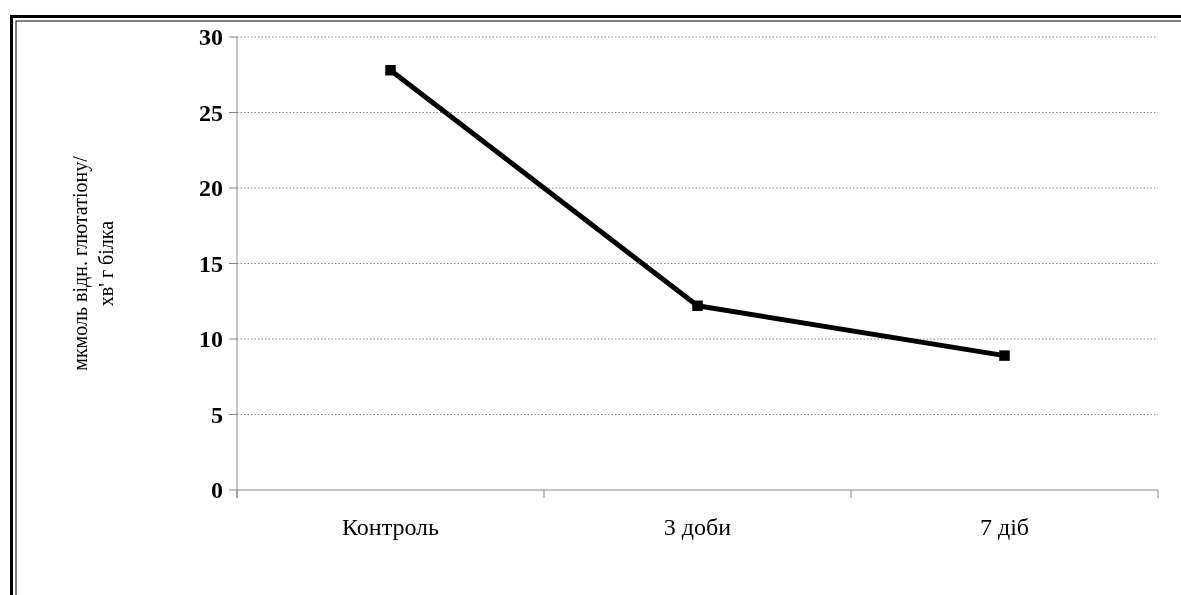 The image size is (1181, 595). I want to click on y-tick-label: 30, so click(211, 37).